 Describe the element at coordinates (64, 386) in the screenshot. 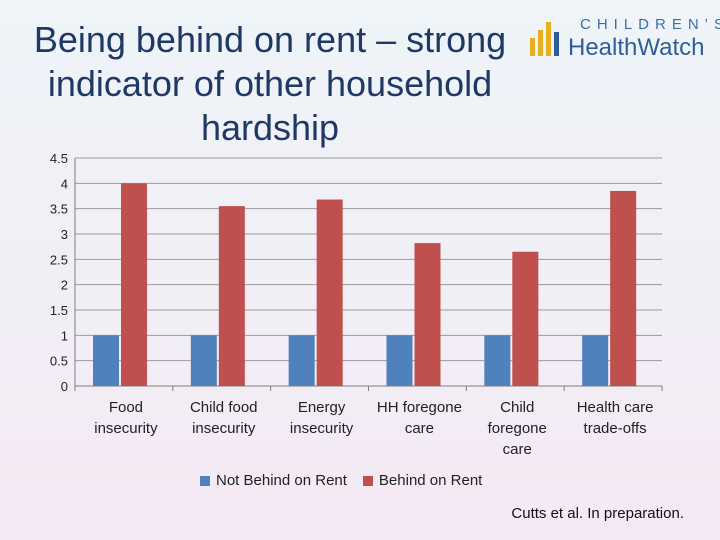

I see `y-tick-label: 0` at that location.